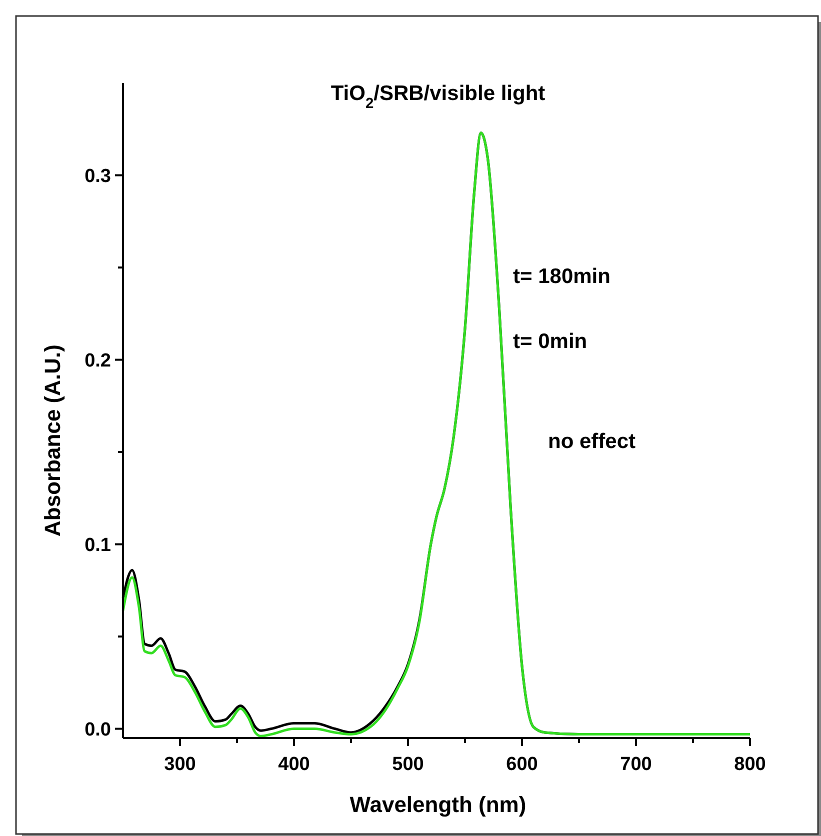  I want to click on x-tick-label: 600, so click(522, 764).